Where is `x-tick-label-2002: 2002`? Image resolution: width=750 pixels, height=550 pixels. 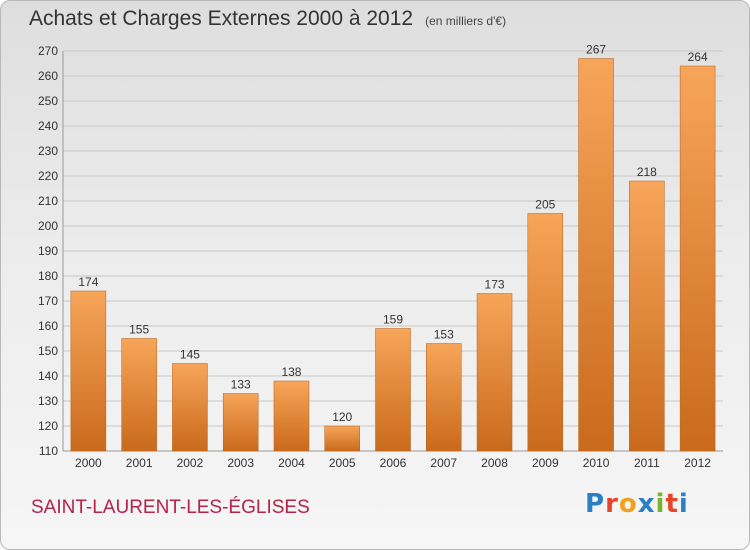
x-tick-label-2002: 2002 is located at coordinates (190, 463).